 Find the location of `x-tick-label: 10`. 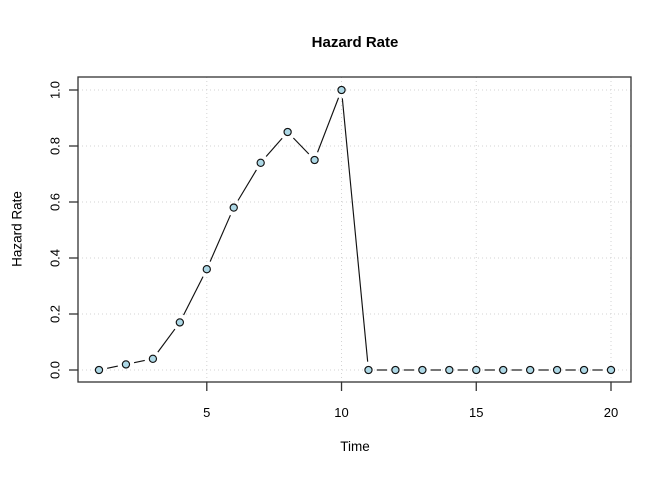

x-tick-label: 10 is located at coordinates (341, 412).